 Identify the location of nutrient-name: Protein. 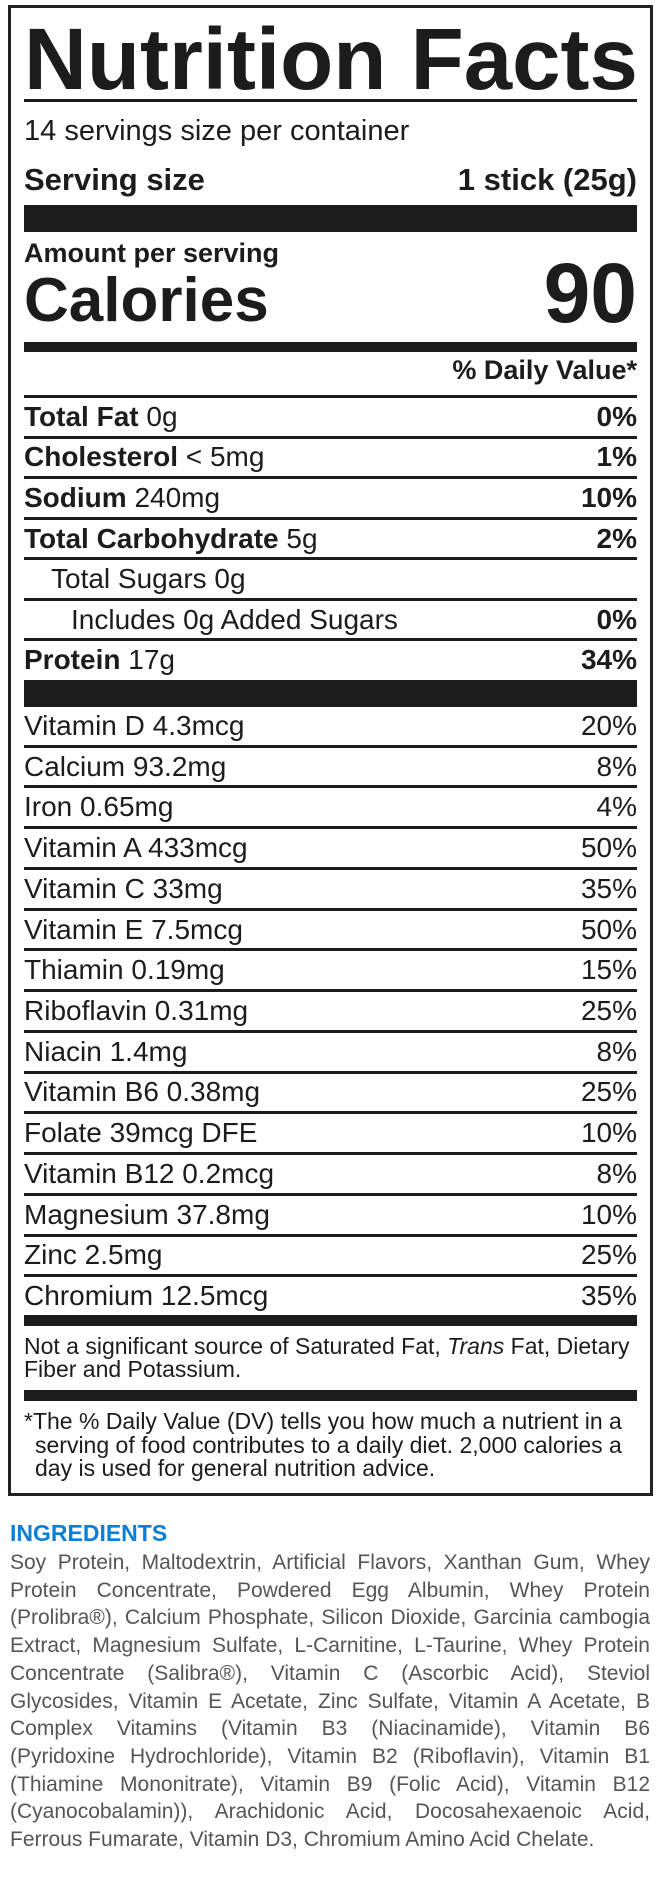
(72, 660).